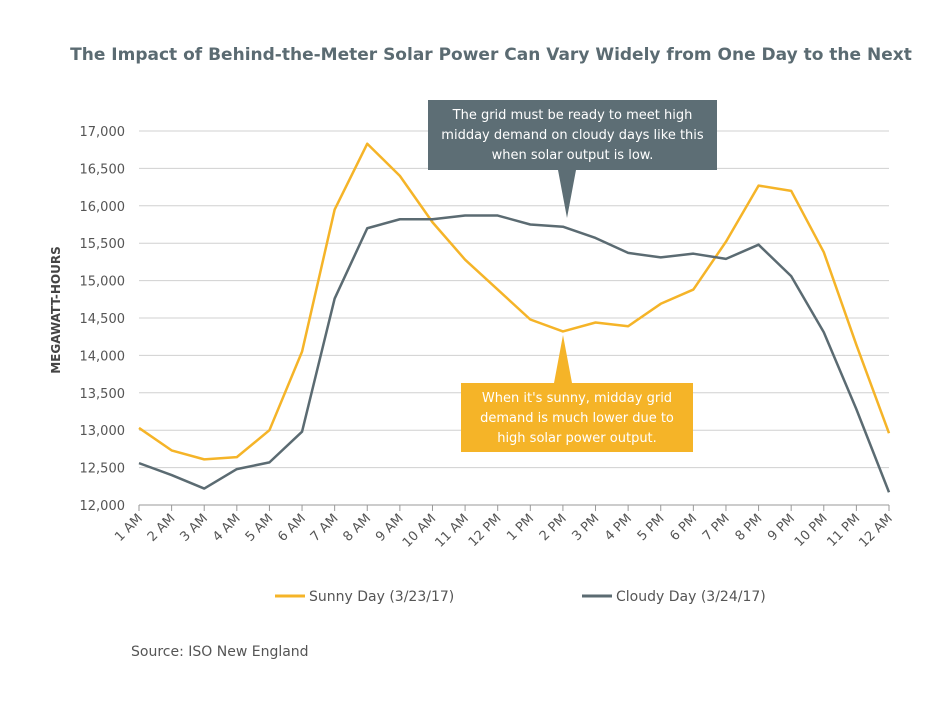 The height and width of the screenshot is (711, 943). What do you see at coordinates (585, 527) in the screenshot?
I see `x-tick-label: 3 PM` at bounding box center [585, 527].